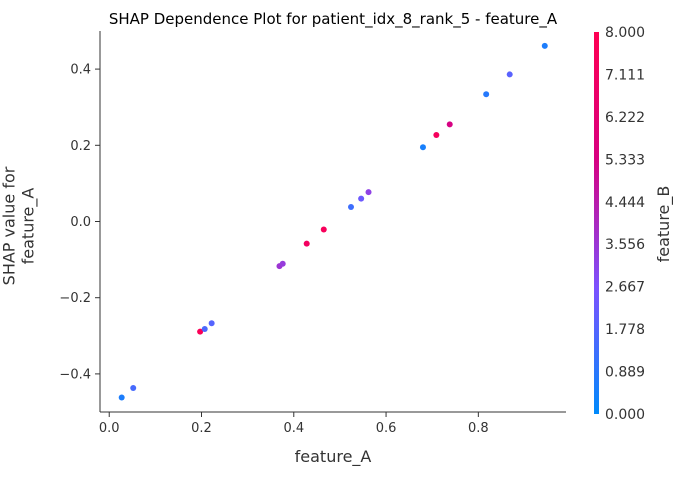 Image resolution: width=682 pixels, height=479 pixels. I want to click on colorbar-tick-label: 4.444, so click(625, 203).